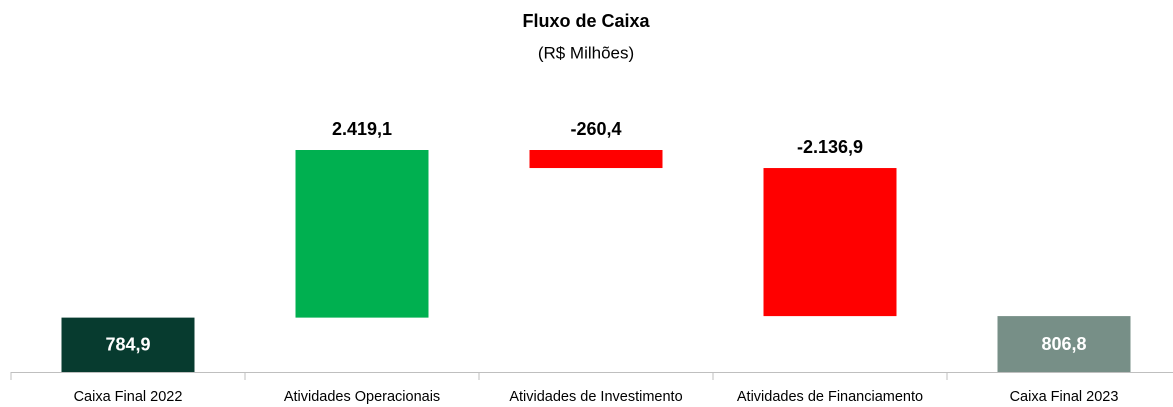 This screenshot has height=407, width=1173. I want to click on data-label: -260,4, so click(595, 129).